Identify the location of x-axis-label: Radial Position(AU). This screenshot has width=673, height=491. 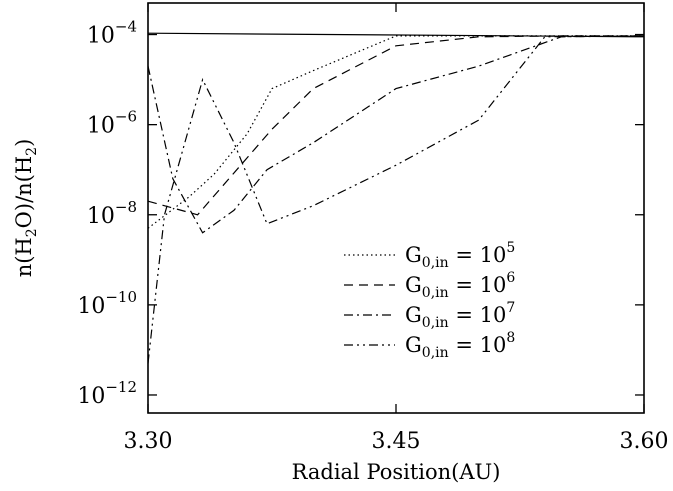
(396, 472).